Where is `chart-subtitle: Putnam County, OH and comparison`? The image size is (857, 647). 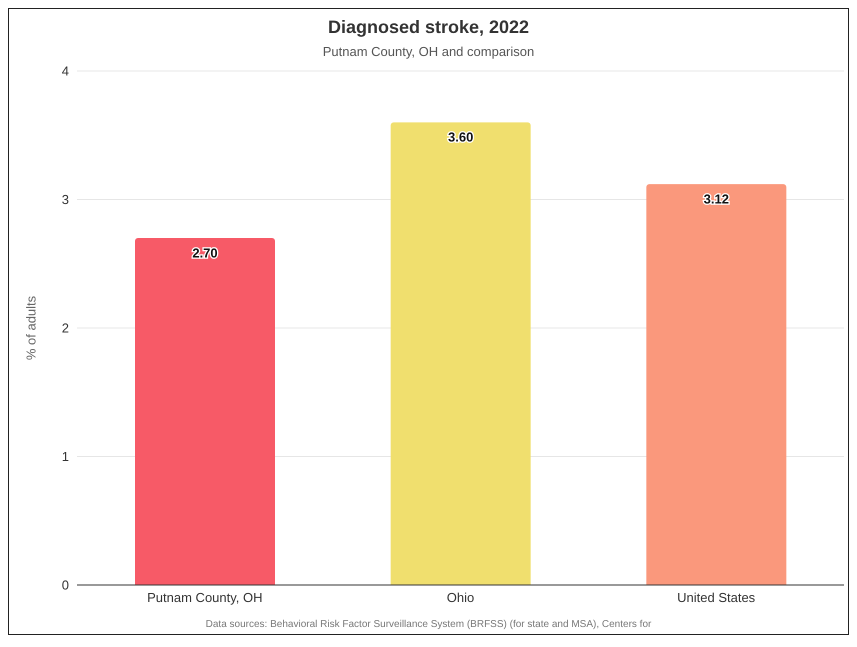
chart-subtitle: Putnam County, OH and comparison is located at coordinates (429, 51).